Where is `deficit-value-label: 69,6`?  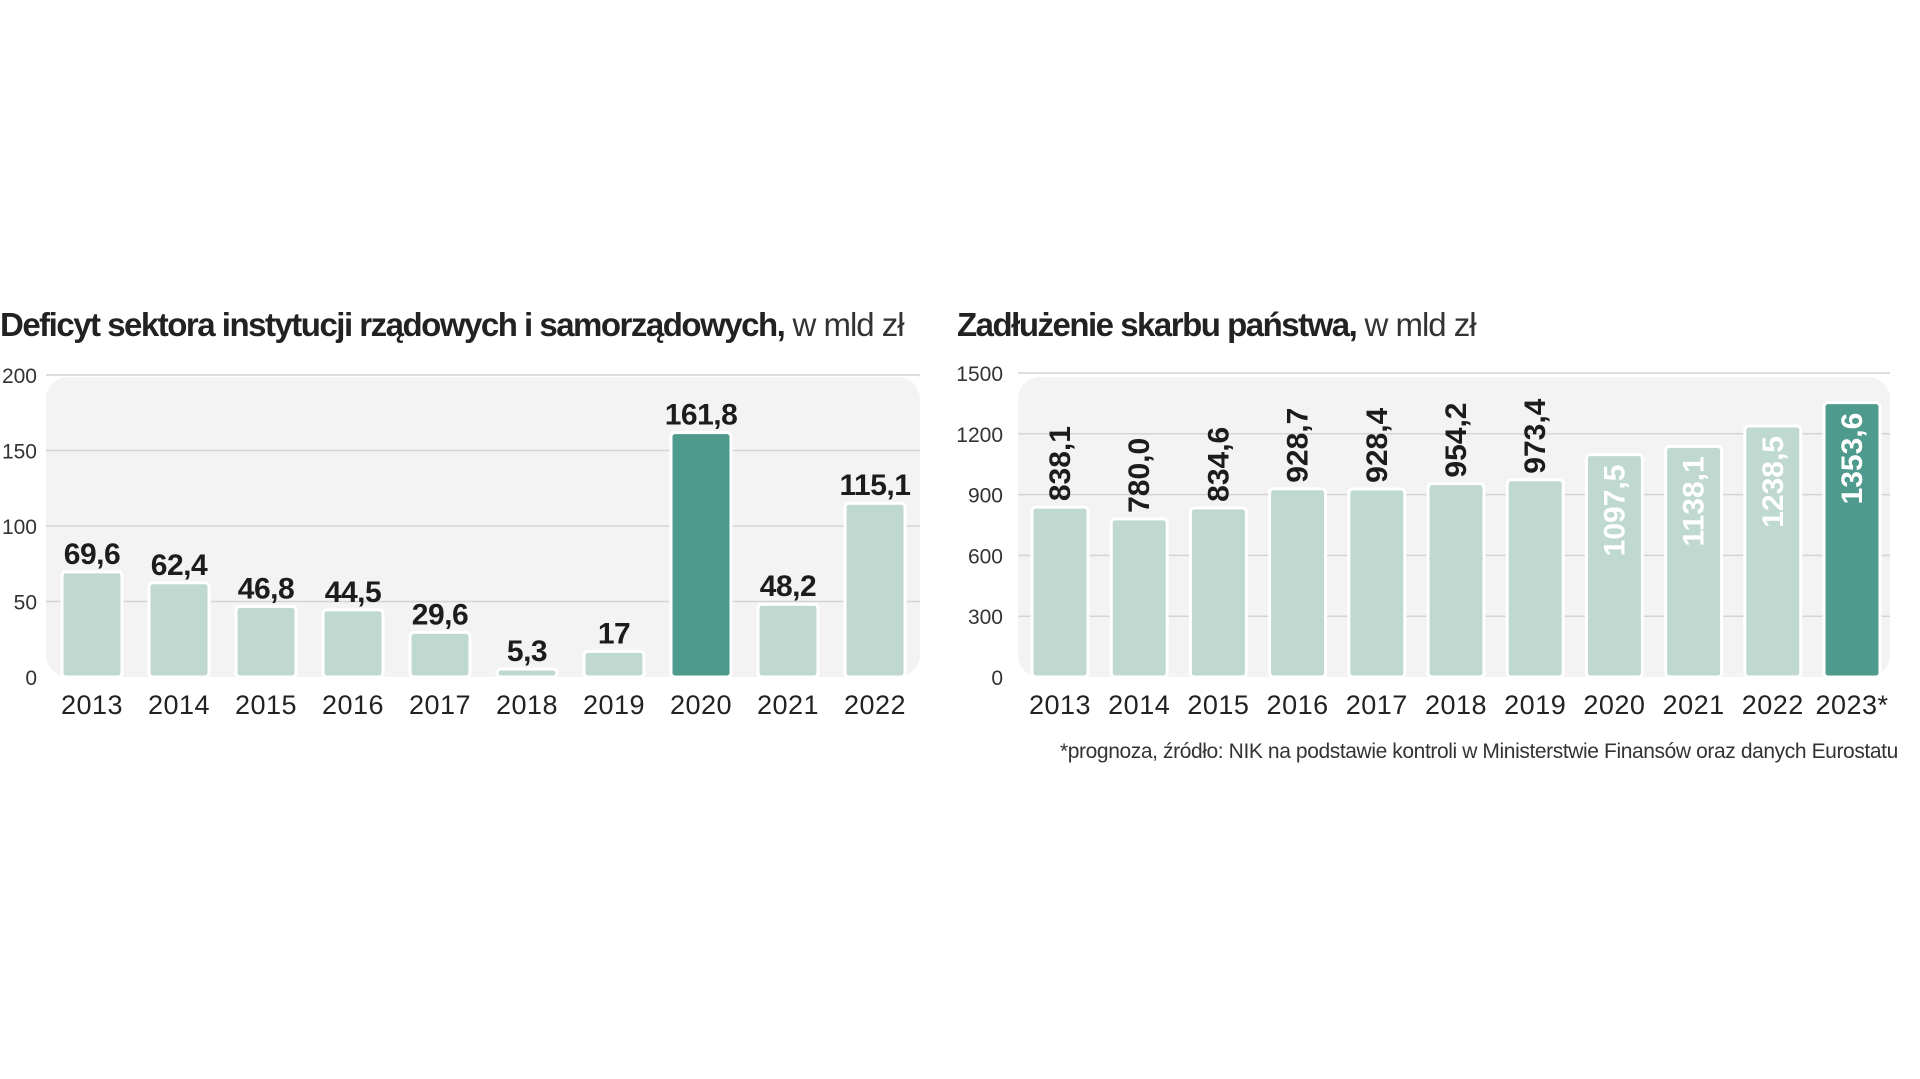 deficit-value-label: 69,6 is located at coordinates (92, 554).